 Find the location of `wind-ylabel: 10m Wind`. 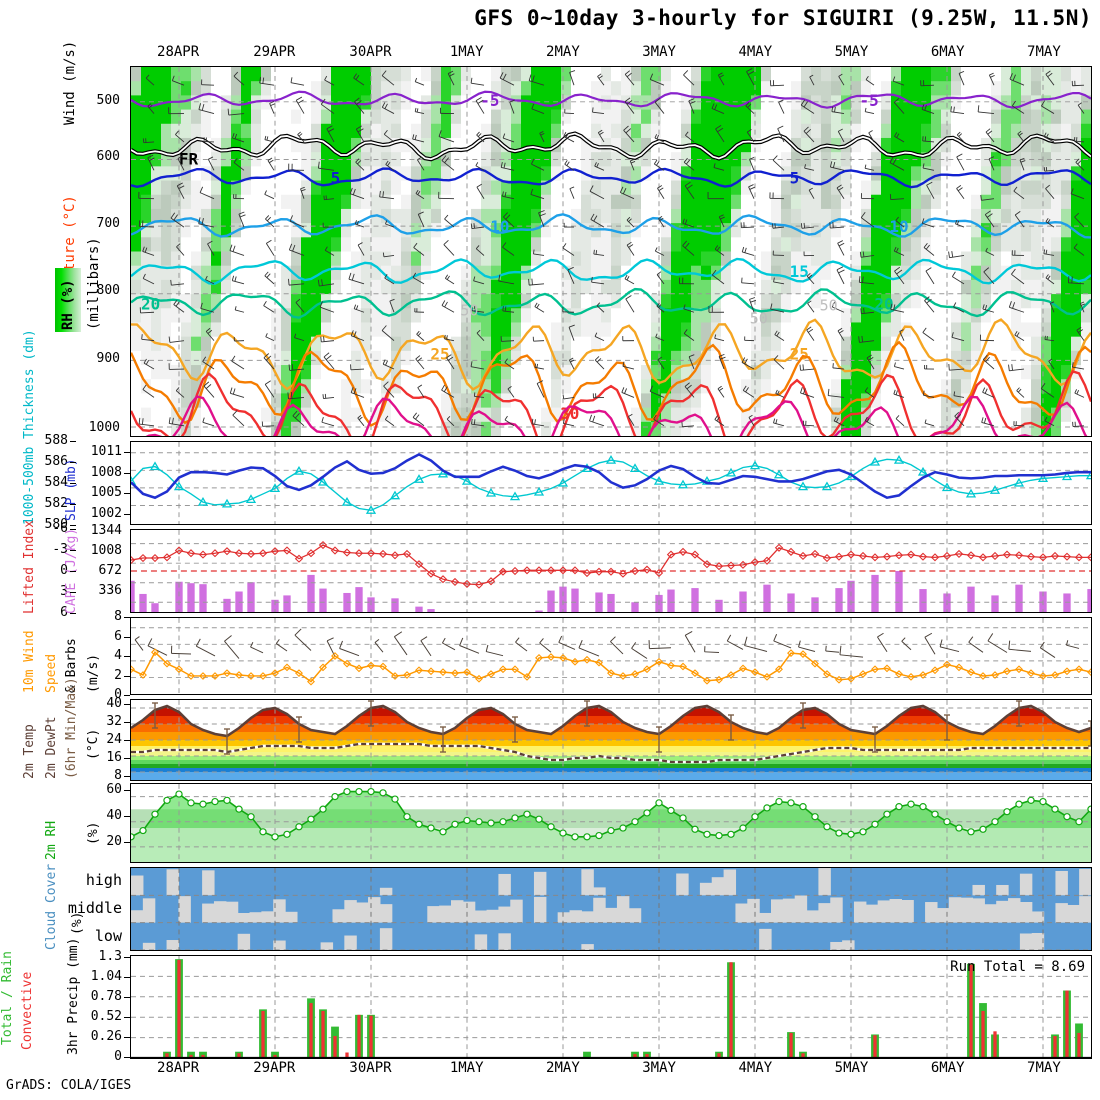

wind-ylabel: 10m Wind is located at coordinates (29, 661).